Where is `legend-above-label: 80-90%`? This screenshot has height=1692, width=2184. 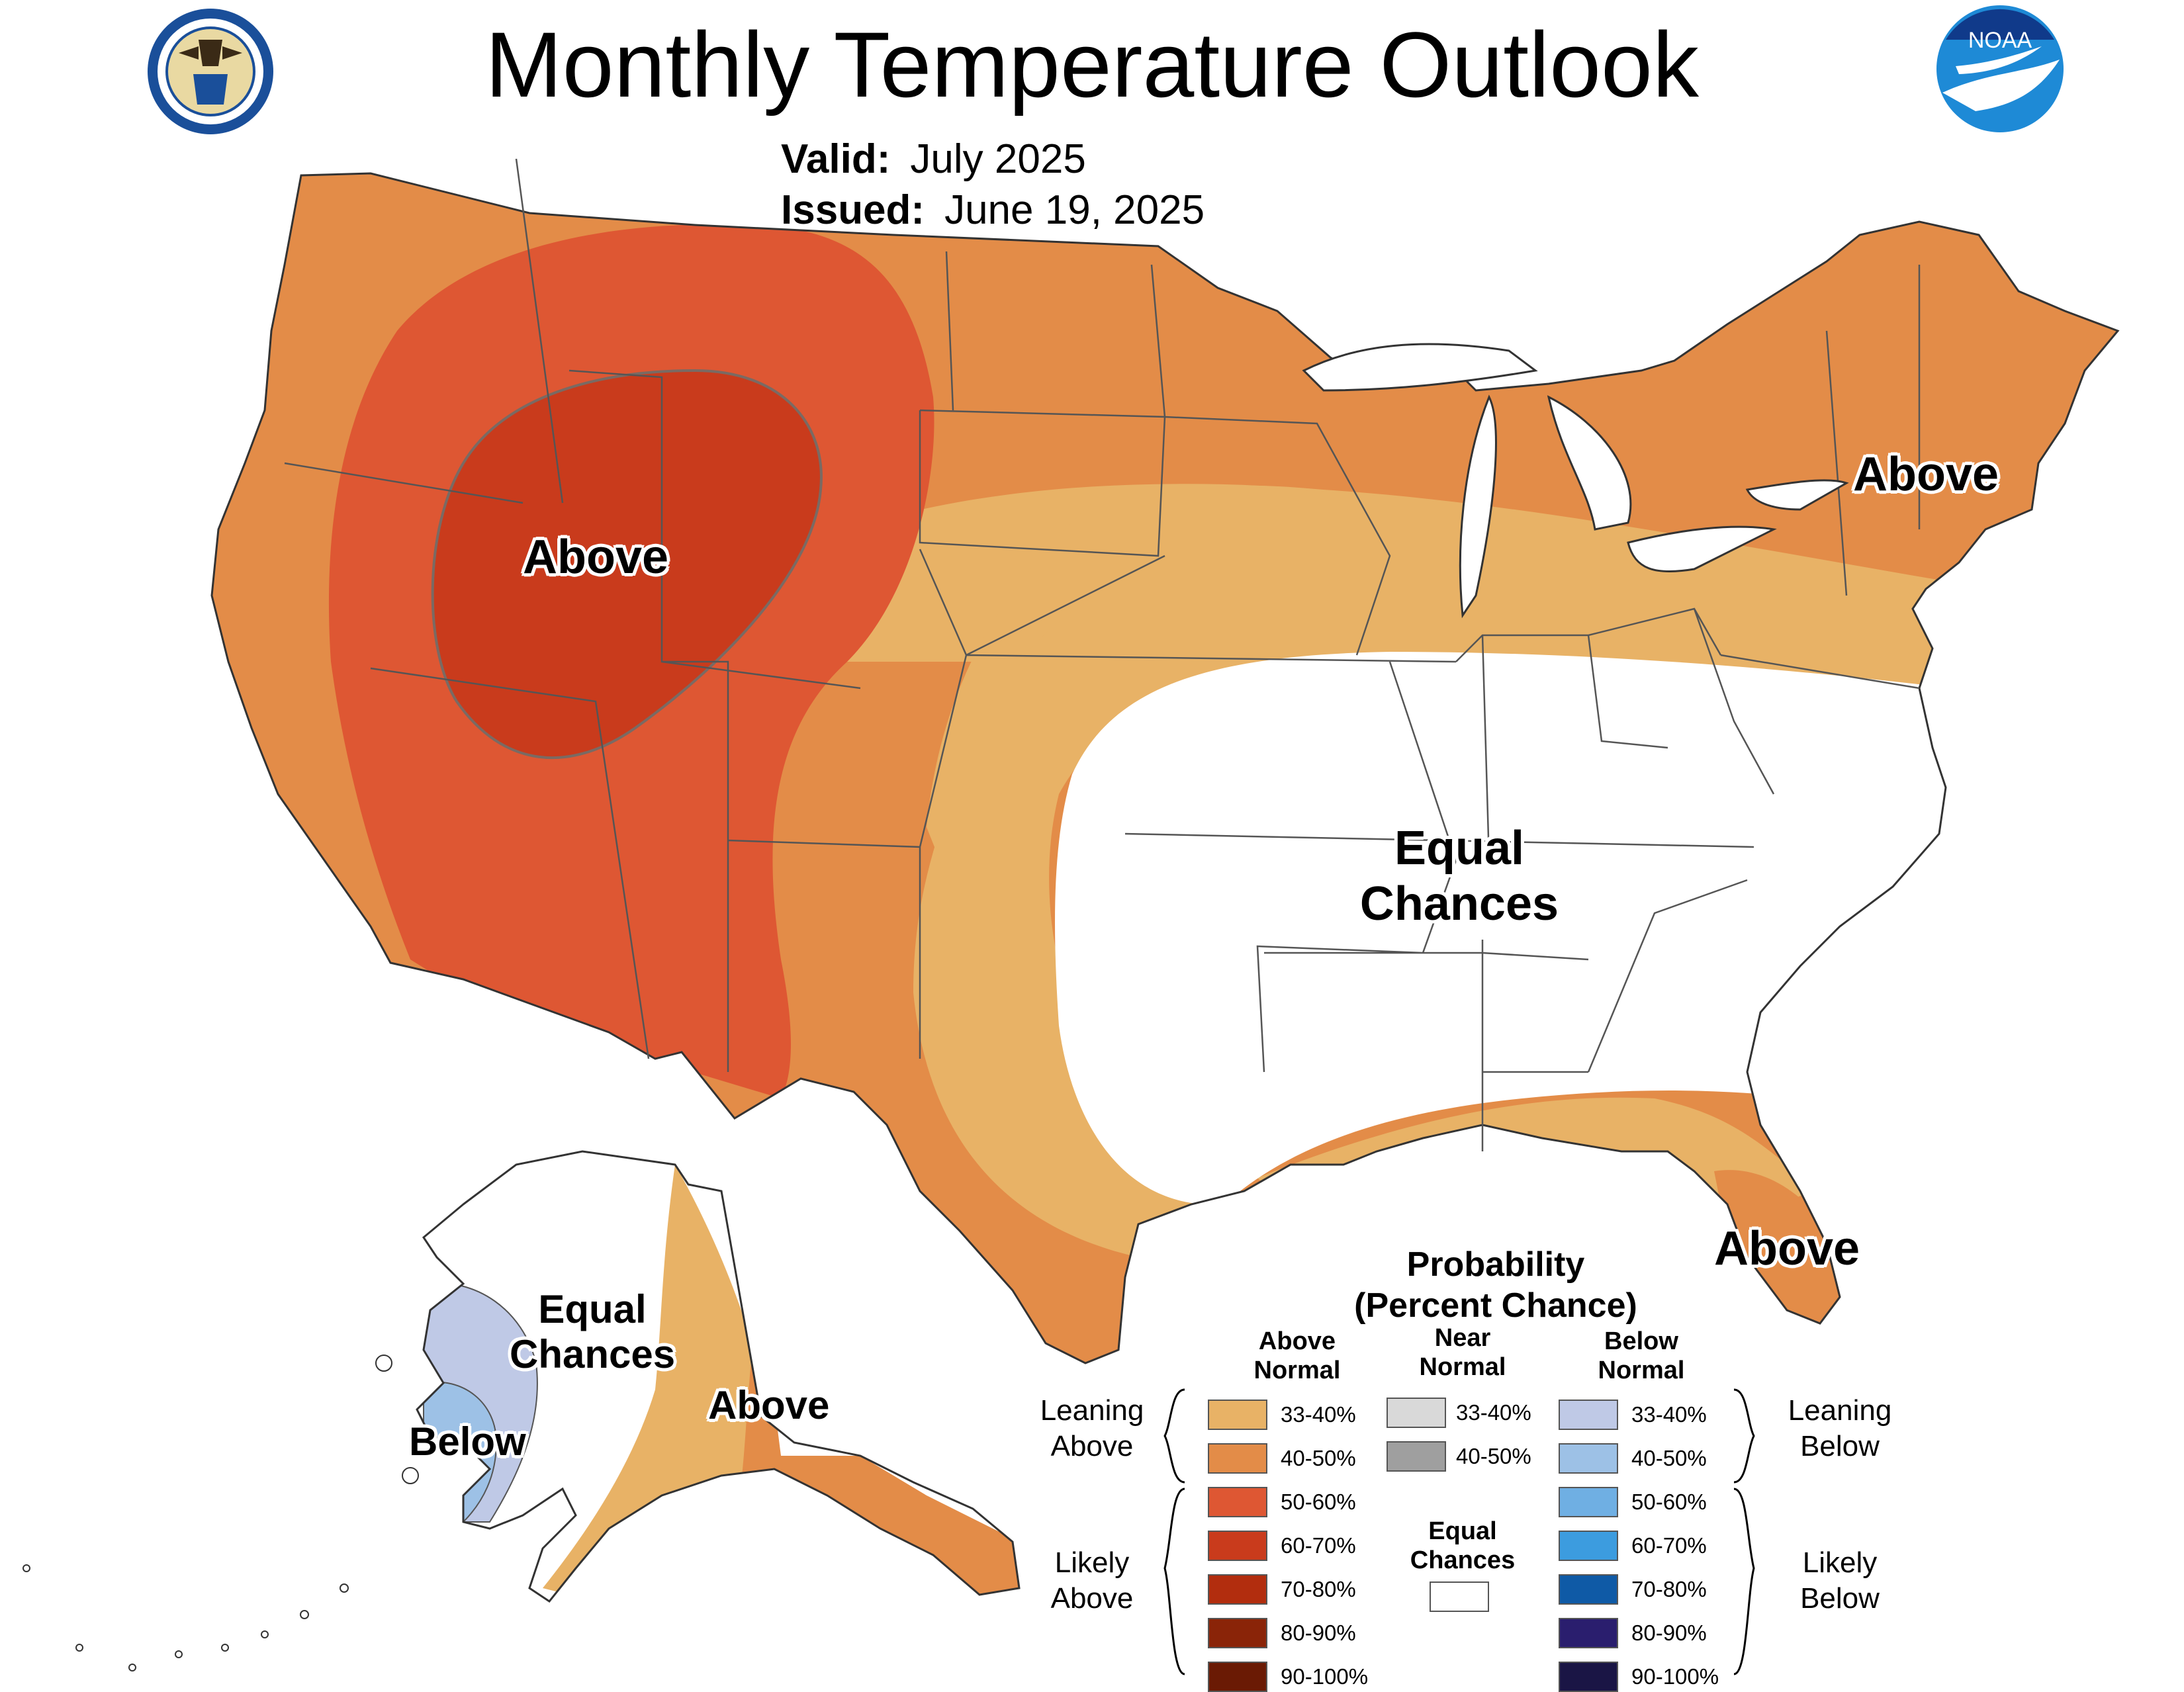 legend-above-label: 80-90% is located at coordinates (1318, 1633).